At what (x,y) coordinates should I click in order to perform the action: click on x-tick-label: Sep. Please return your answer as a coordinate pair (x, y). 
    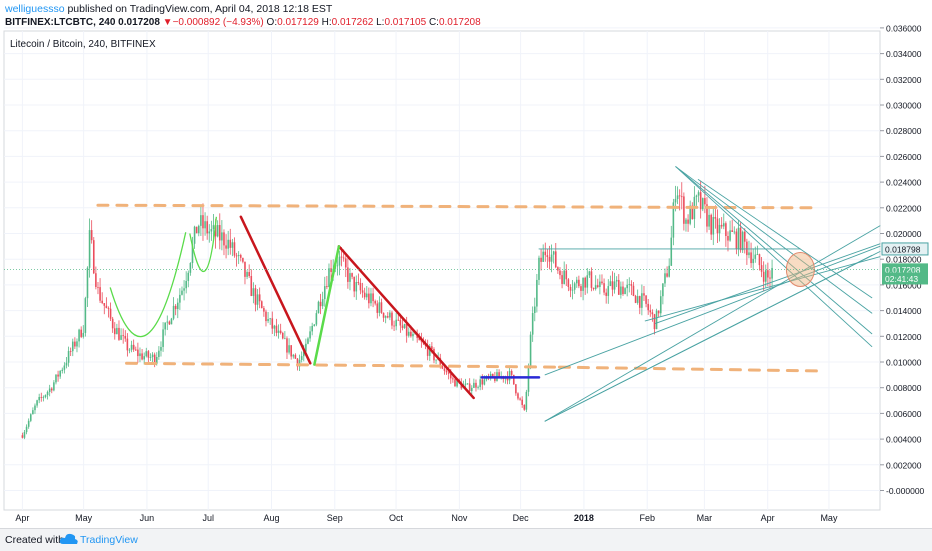
    Looking at the image, I should click on (335, 518).